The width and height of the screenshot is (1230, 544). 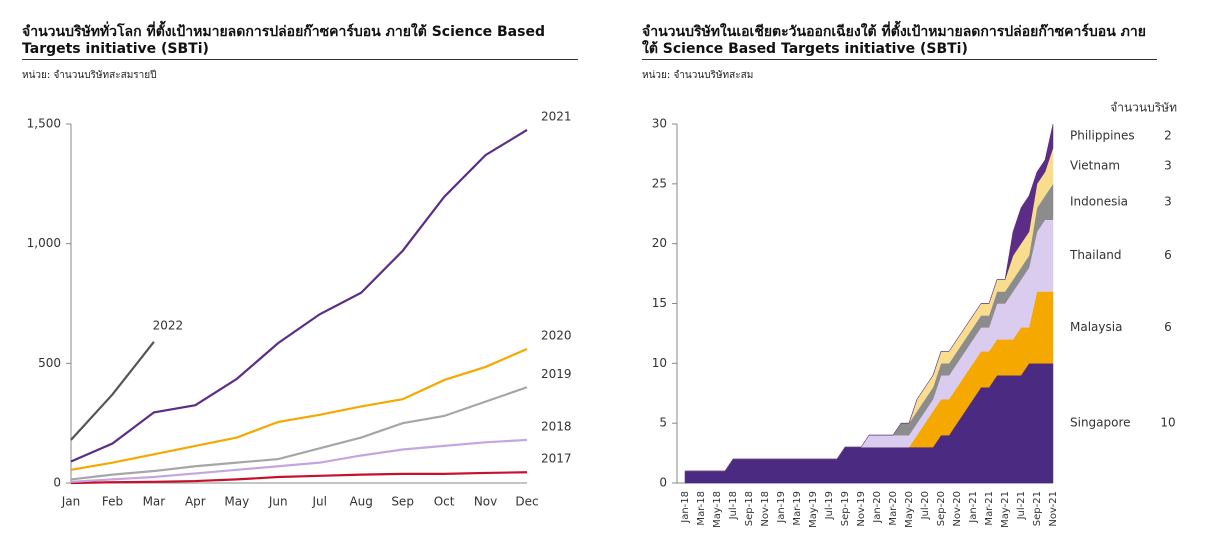 What do you see at coordinates (526, 502) in the screenshot?
I see `x-tick-label: Dec` at bounding box center [526, 502].